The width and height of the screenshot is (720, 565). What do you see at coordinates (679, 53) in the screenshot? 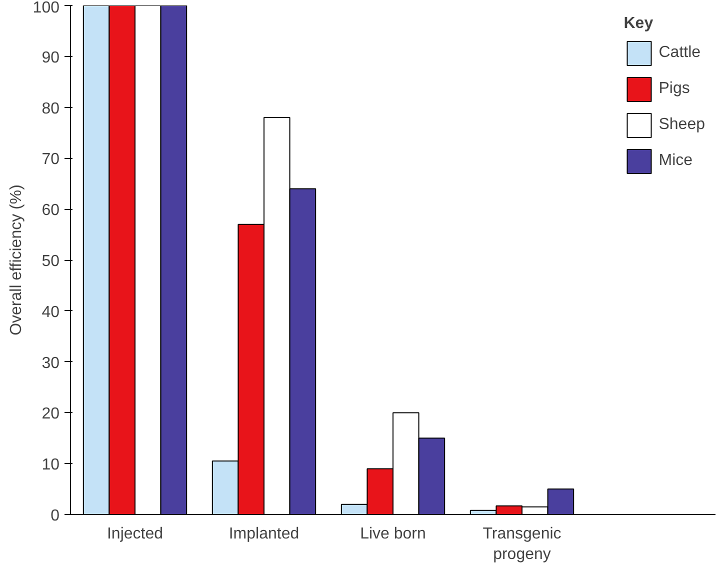
I see `legend-label: Cattle` at bounding box center [679, 53].